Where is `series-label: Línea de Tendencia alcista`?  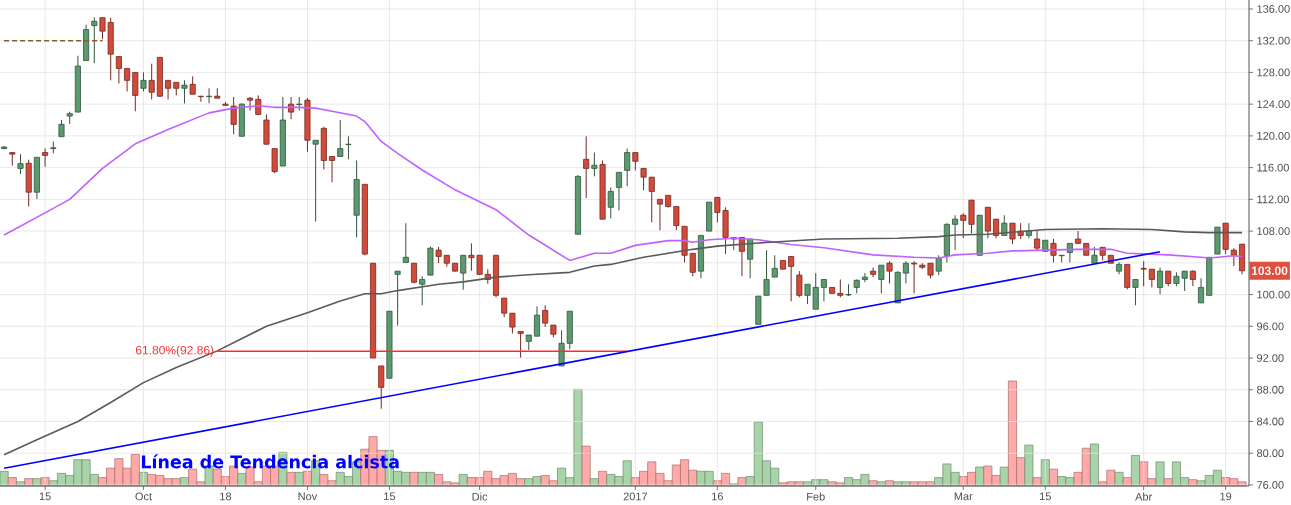
series-label: Línea de Tendencia alcista is located at coordinates (270, 461).